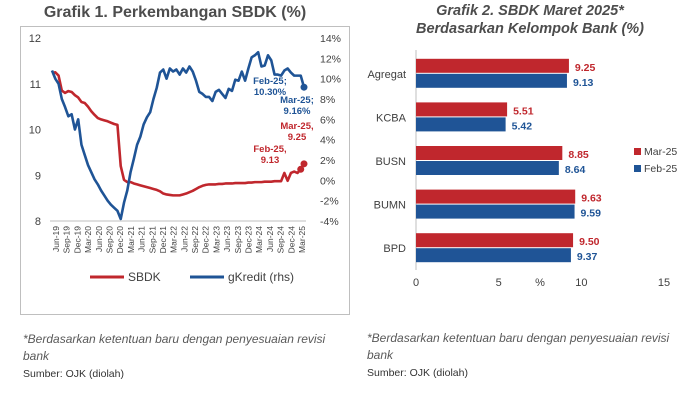  Describe the element at coordinates (660, 152) in the screenshot. I see `legend-label: Mar-25` at that location.